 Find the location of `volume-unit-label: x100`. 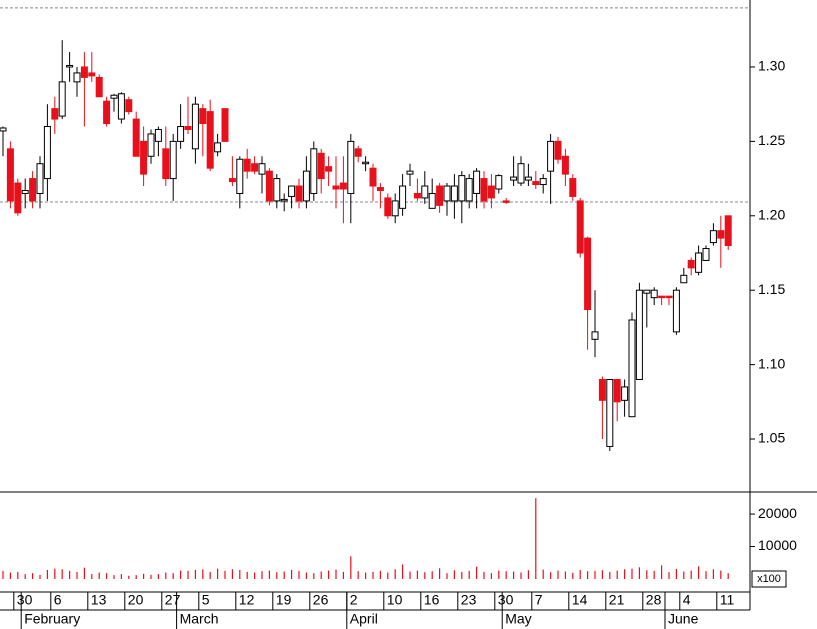

volume-unit-label: x100 is located at coordinates (769, 579).